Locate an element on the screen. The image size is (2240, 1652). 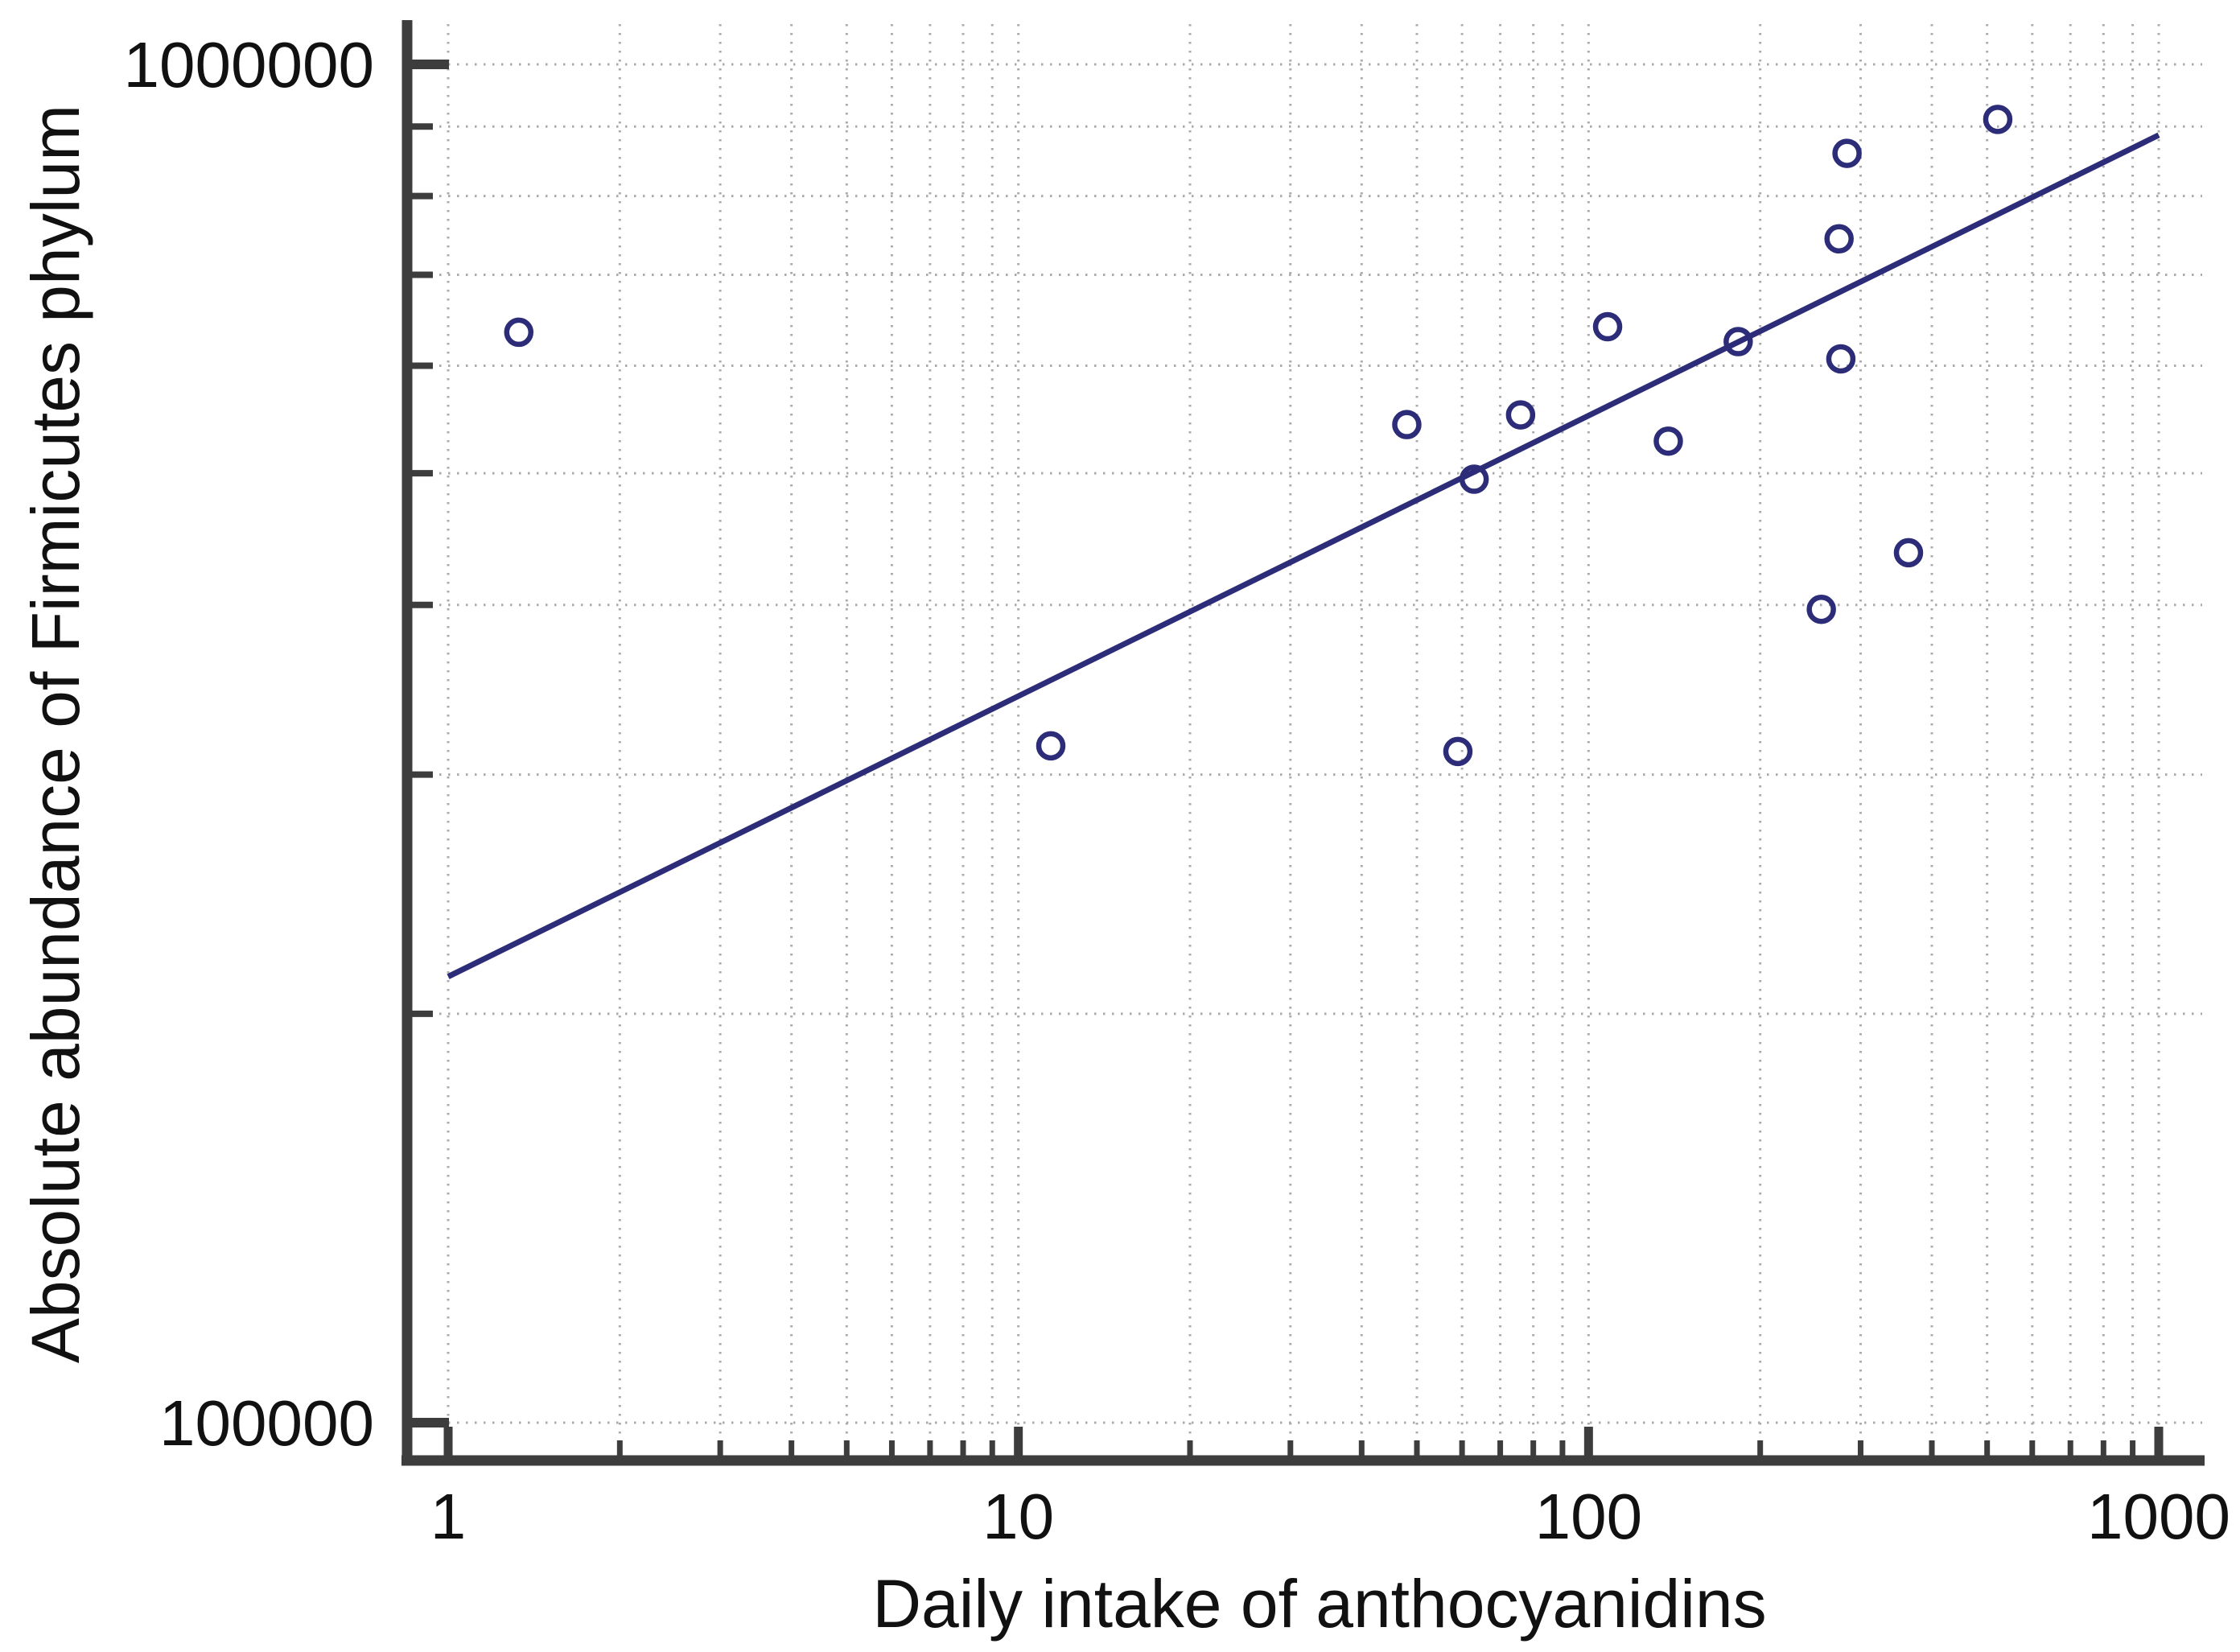
x-tick-label: 100 is located at coordinates (1588, 1516).